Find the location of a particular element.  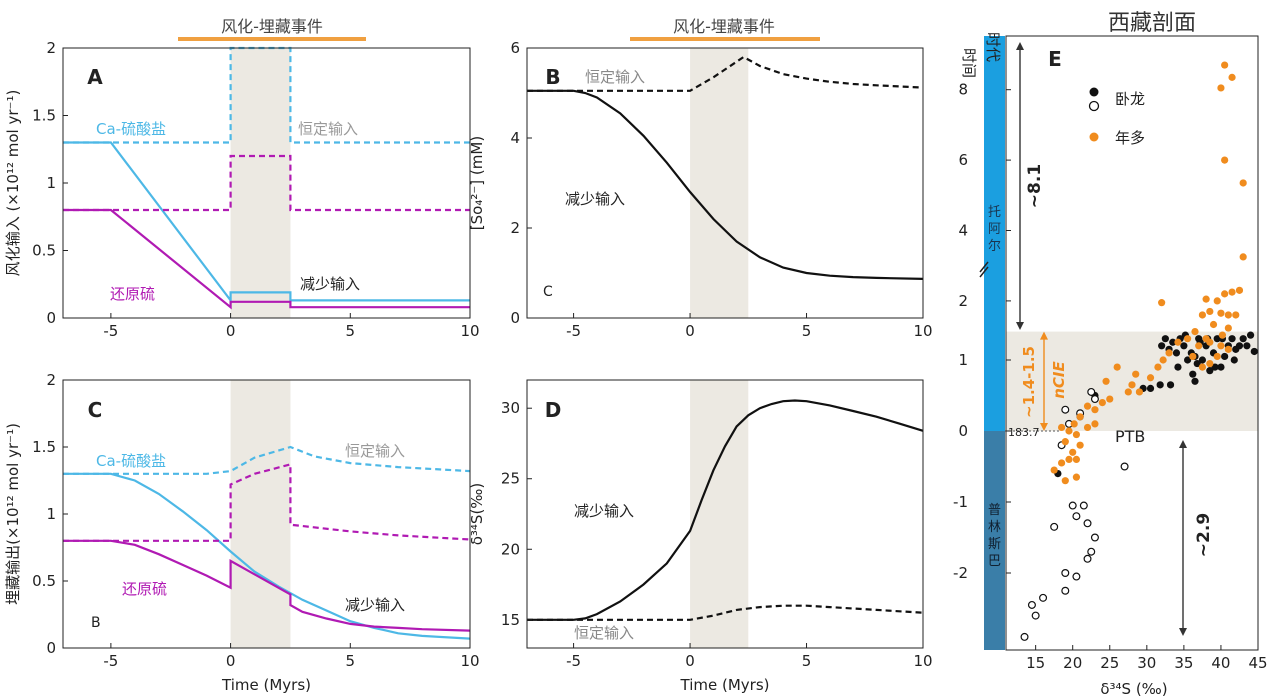

stage-name-toarcian: 托 is located at coordinates (994, 212).